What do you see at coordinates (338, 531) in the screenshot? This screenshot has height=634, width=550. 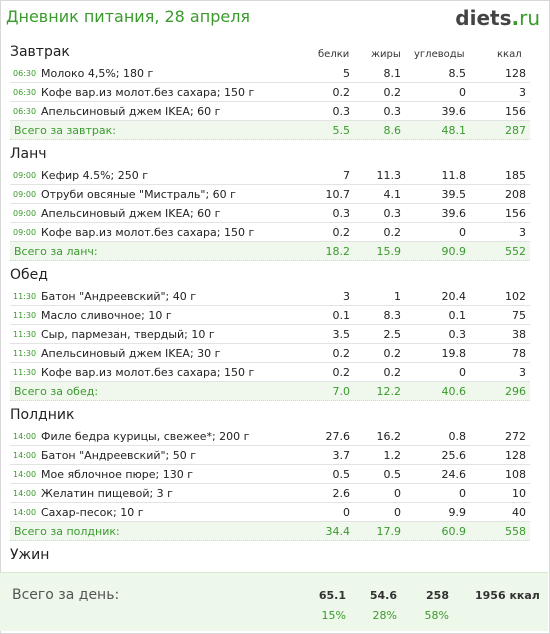 I see `meal-total-protein: 34.4` at bounding box center [338, 531].